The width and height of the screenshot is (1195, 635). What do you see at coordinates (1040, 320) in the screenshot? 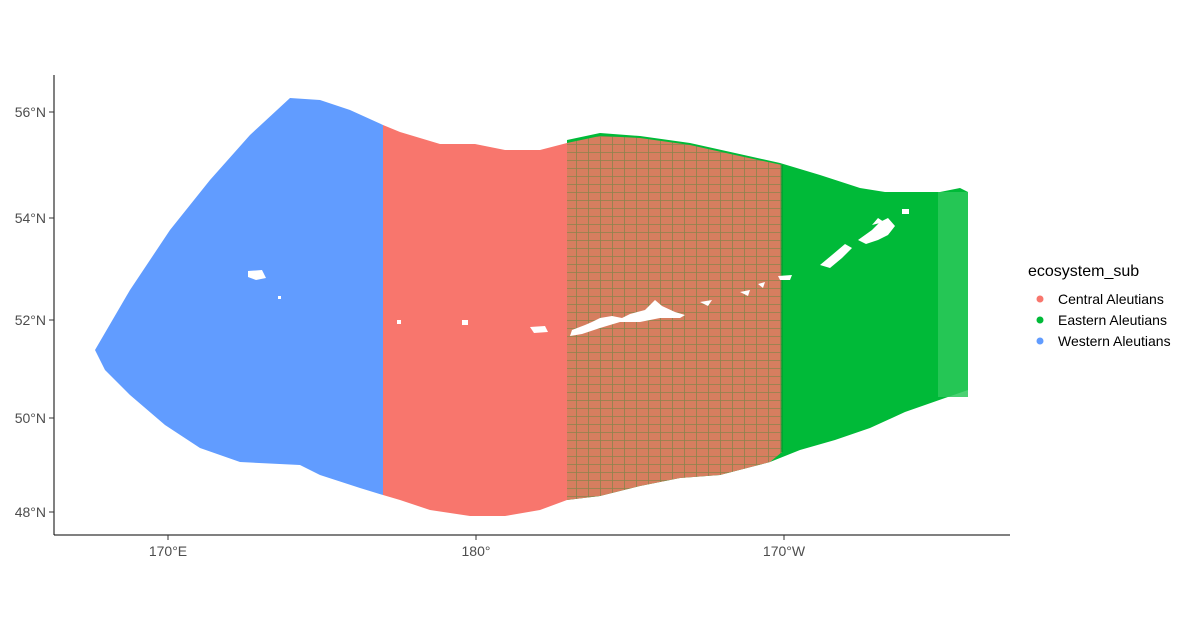
I see `legend-key-eastern` at bounding box center [1040, 320].